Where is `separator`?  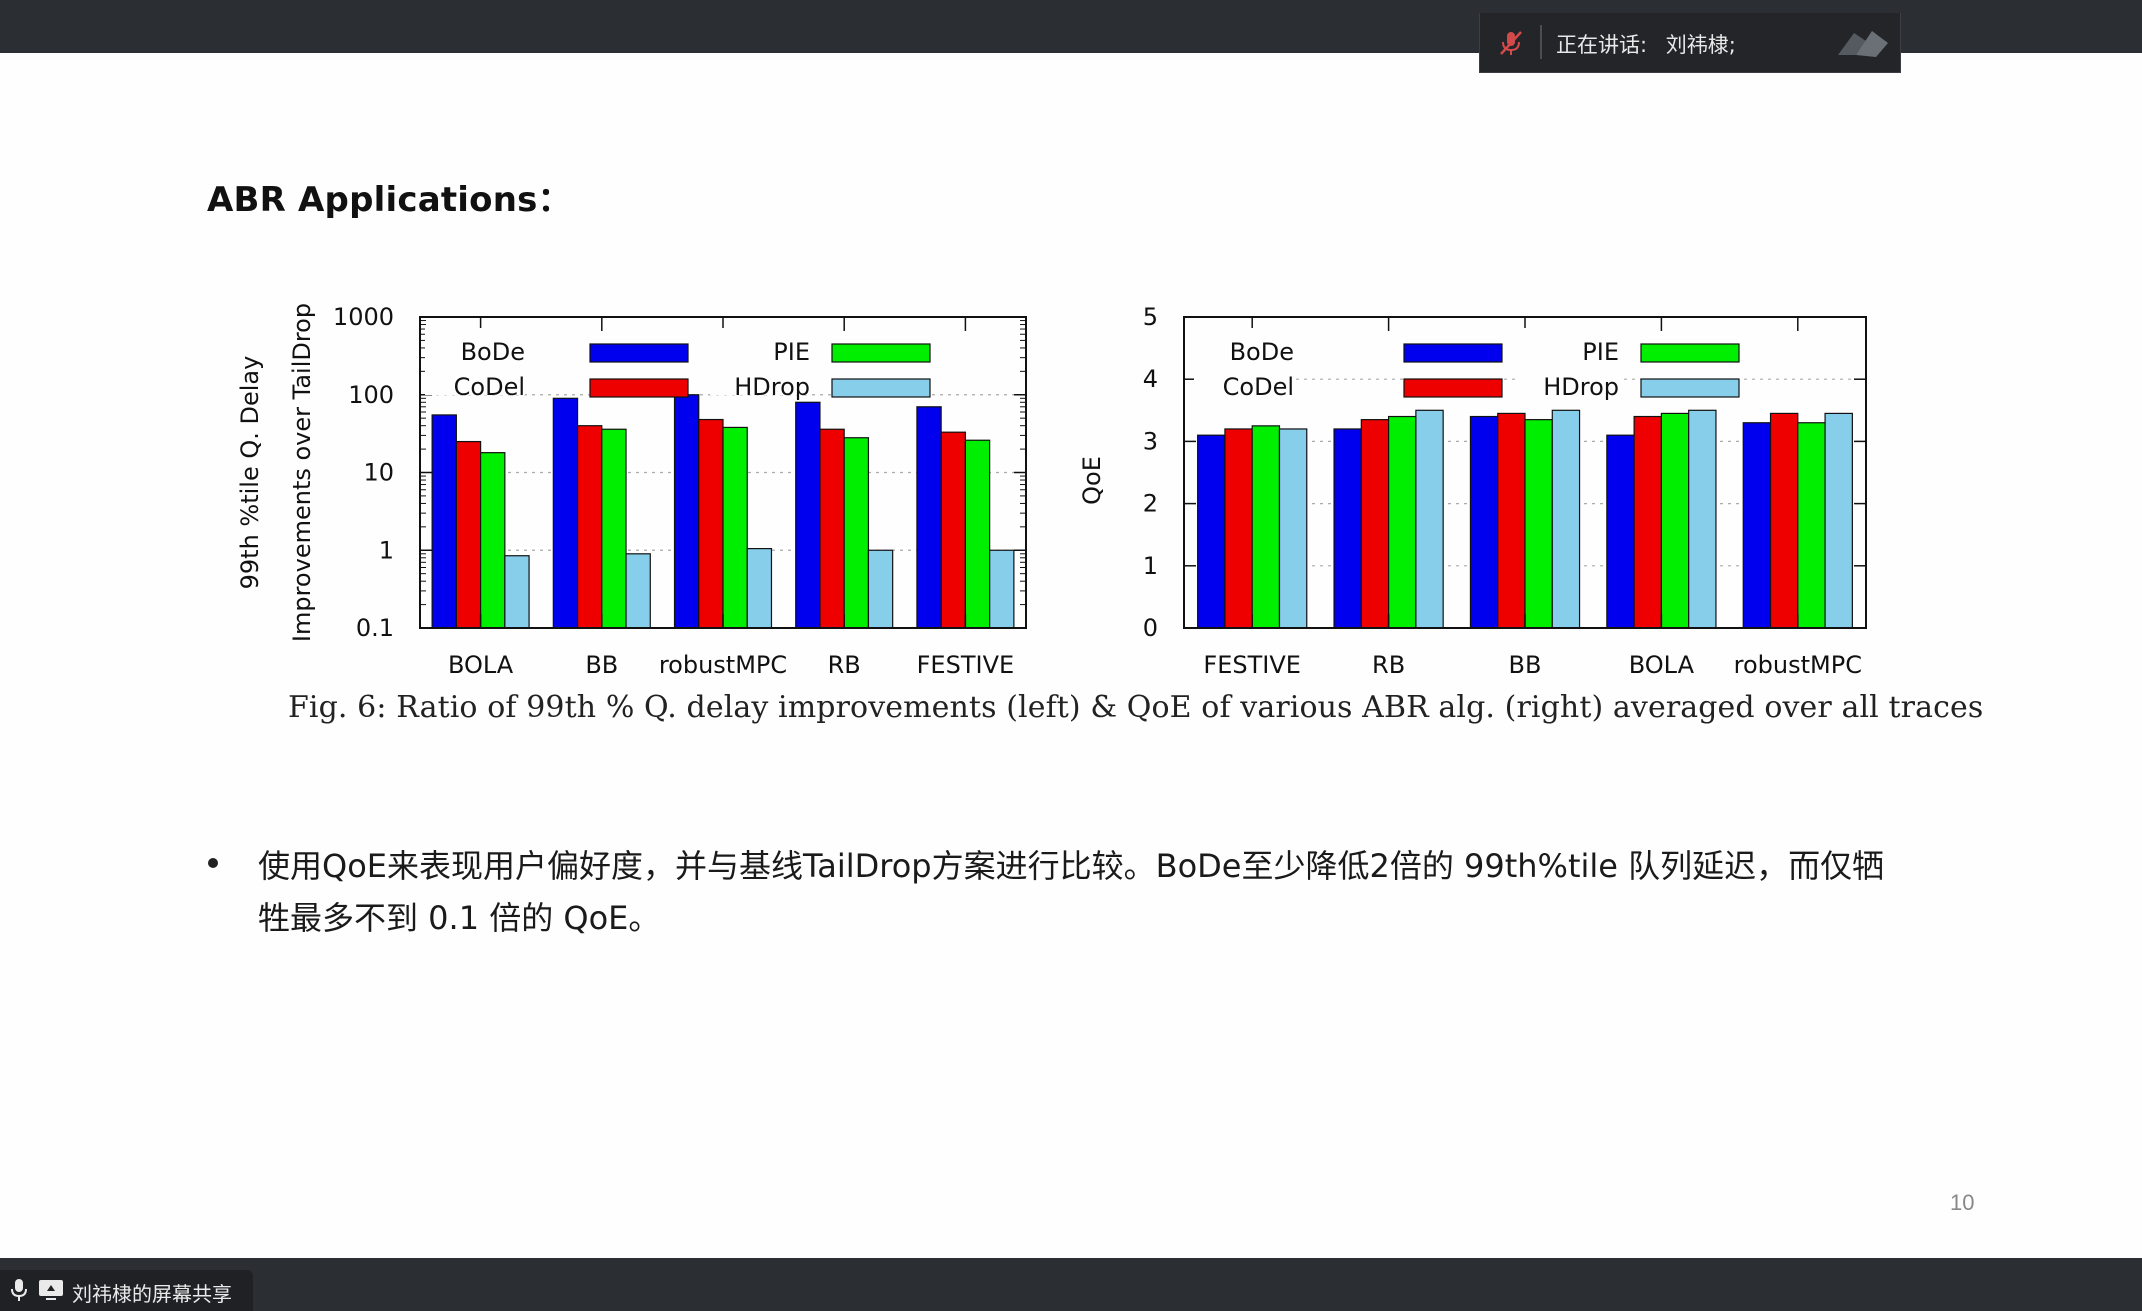 separator is located at coordinates (1541, 42).